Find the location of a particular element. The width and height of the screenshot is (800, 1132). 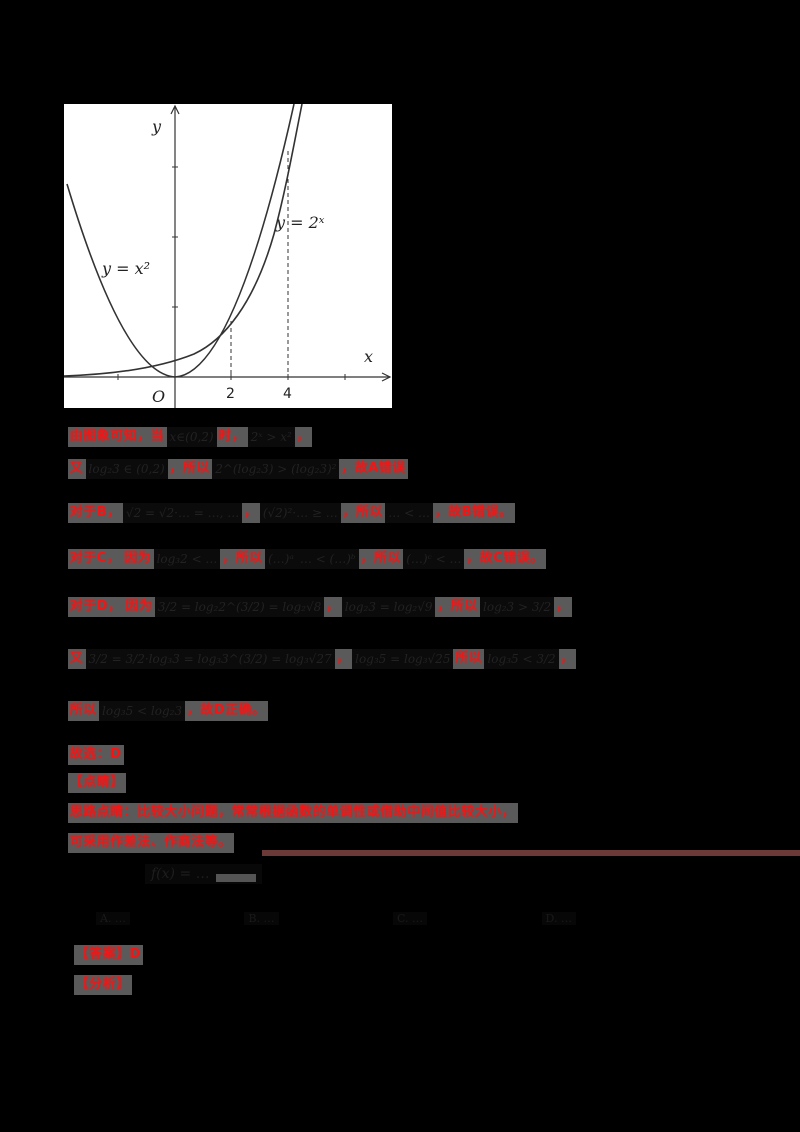

math-expression: 2ˣ > x² is located at coordinates (271, 437).